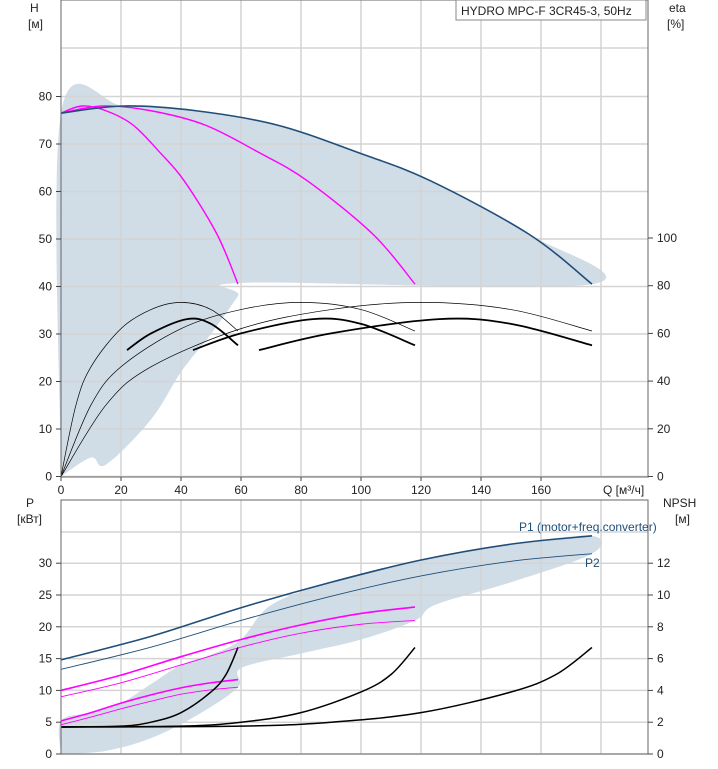 The width and height of the screenshot is (718, 769). Describe the element at coordinates (46, 287) in the screenshot. I see `y-tick-label: 40` at that location.